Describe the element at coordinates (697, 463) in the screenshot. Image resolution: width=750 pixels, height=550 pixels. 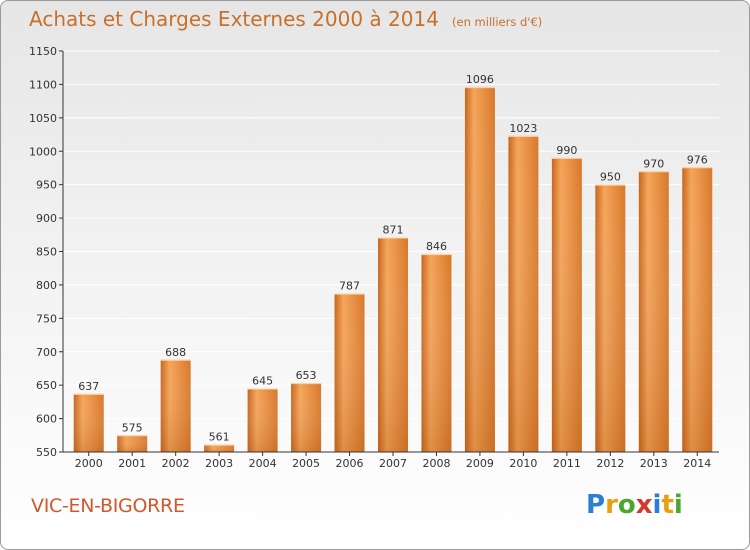
I see `x-tick-label: 2014` at that location.